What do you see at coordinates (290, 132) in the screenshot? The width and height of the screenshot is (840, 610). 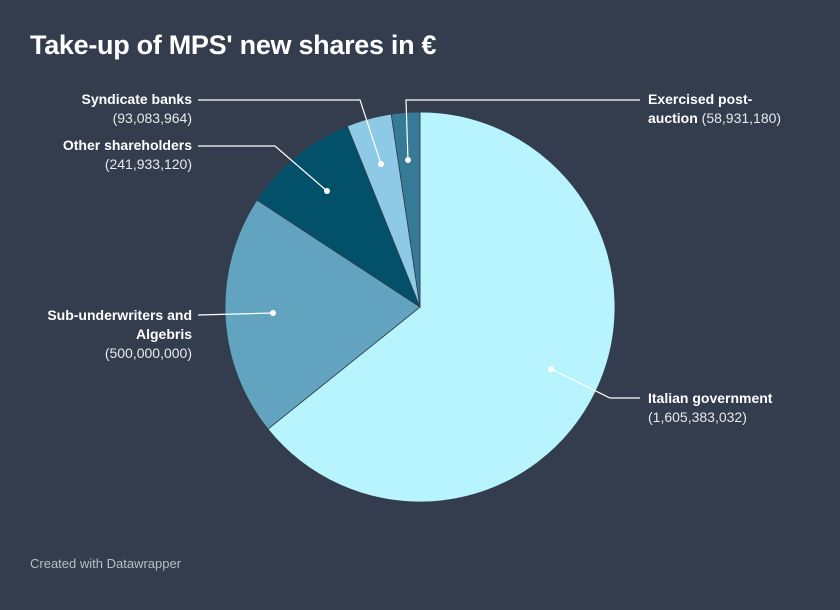 I see `leader-line-syndicate` at bounding box center [290, 132].